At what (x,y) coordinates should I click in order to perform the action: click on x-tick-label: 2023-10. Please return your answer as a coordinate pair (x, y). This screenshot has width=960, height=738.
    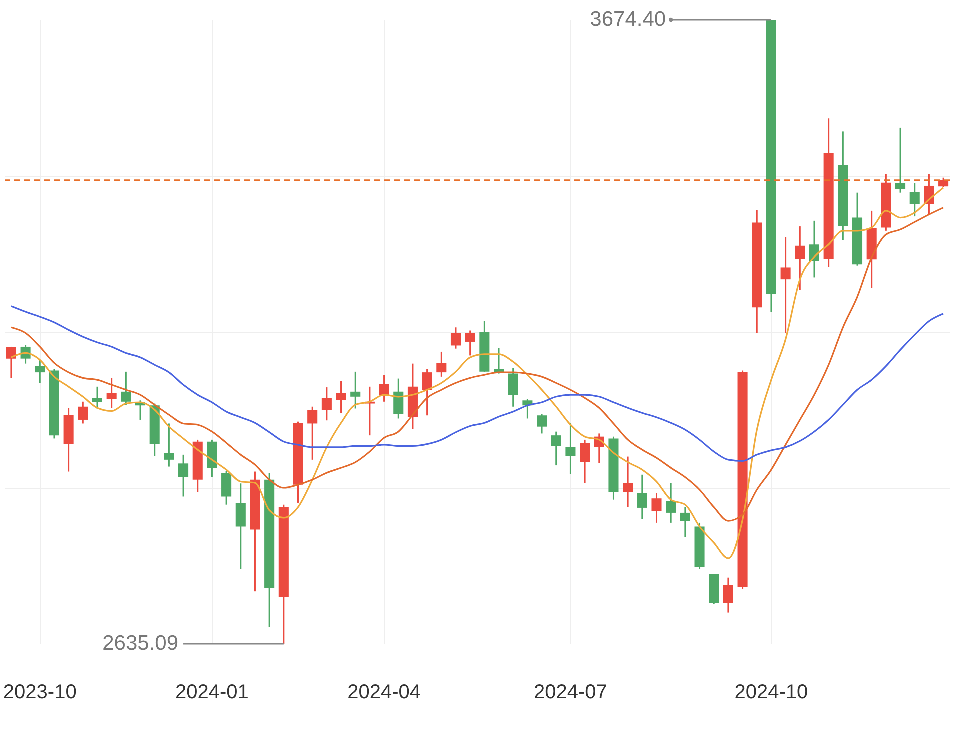
    Looking at the image, I should click on (40, 693).